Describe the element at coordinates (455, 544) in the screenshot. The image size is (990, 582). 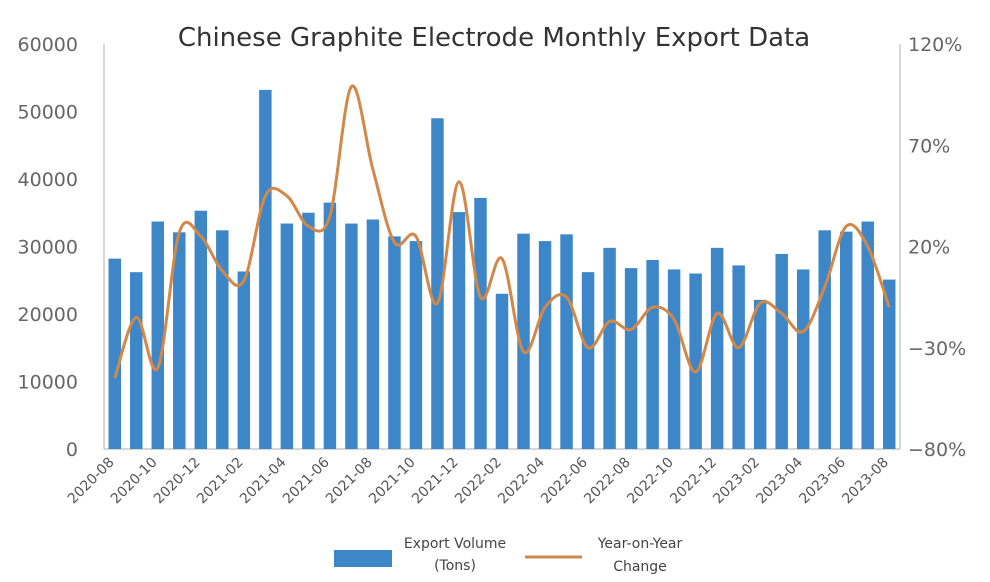
I see `legend-bar-label-line1: Export Volume` at that location.